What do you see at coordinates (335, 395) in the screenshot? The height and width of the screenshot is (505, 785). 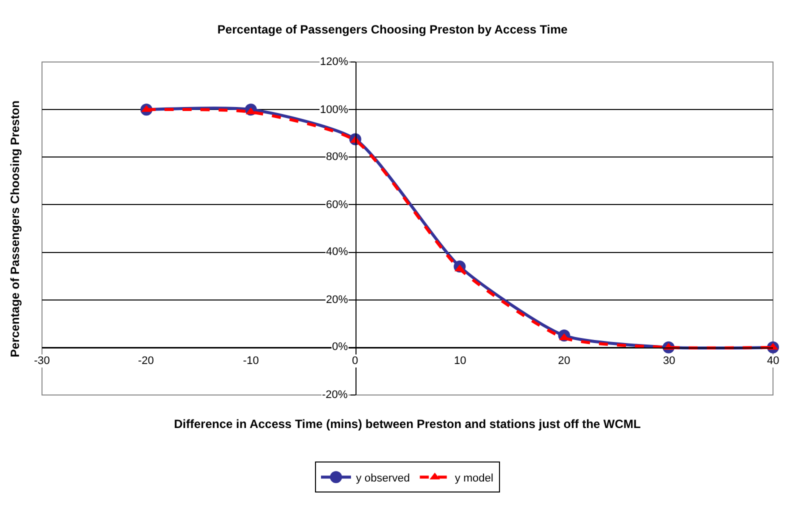 I see `y-tick-label: -20%` at bounding box center [335, 395].